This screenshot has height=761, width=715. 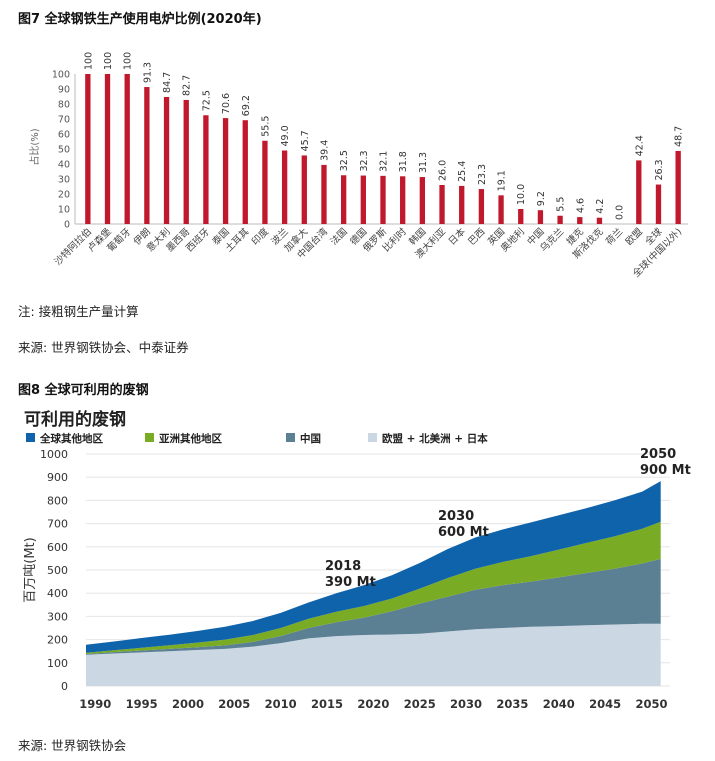 I want to click on figure7-note: 注: 接粗钢生产量计算, so click(x=78, y=311).